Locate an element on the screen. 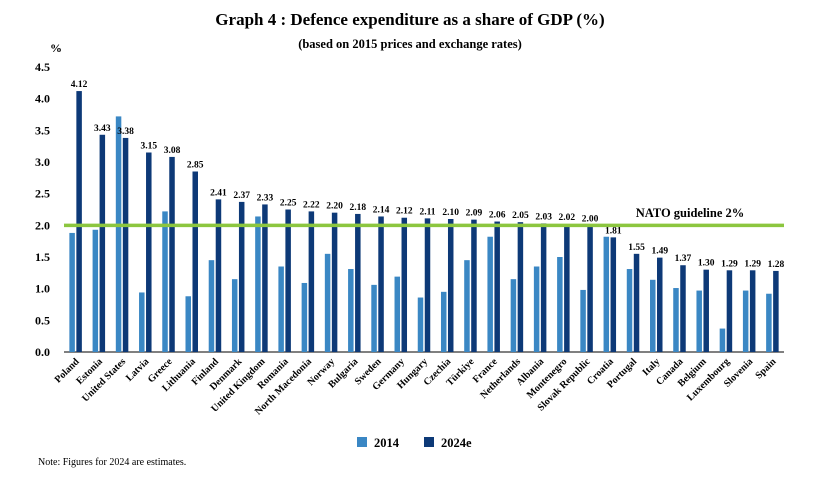 The image size is (820, 488). bar-2024e-luxembourg is located at coordinates (729, 311).